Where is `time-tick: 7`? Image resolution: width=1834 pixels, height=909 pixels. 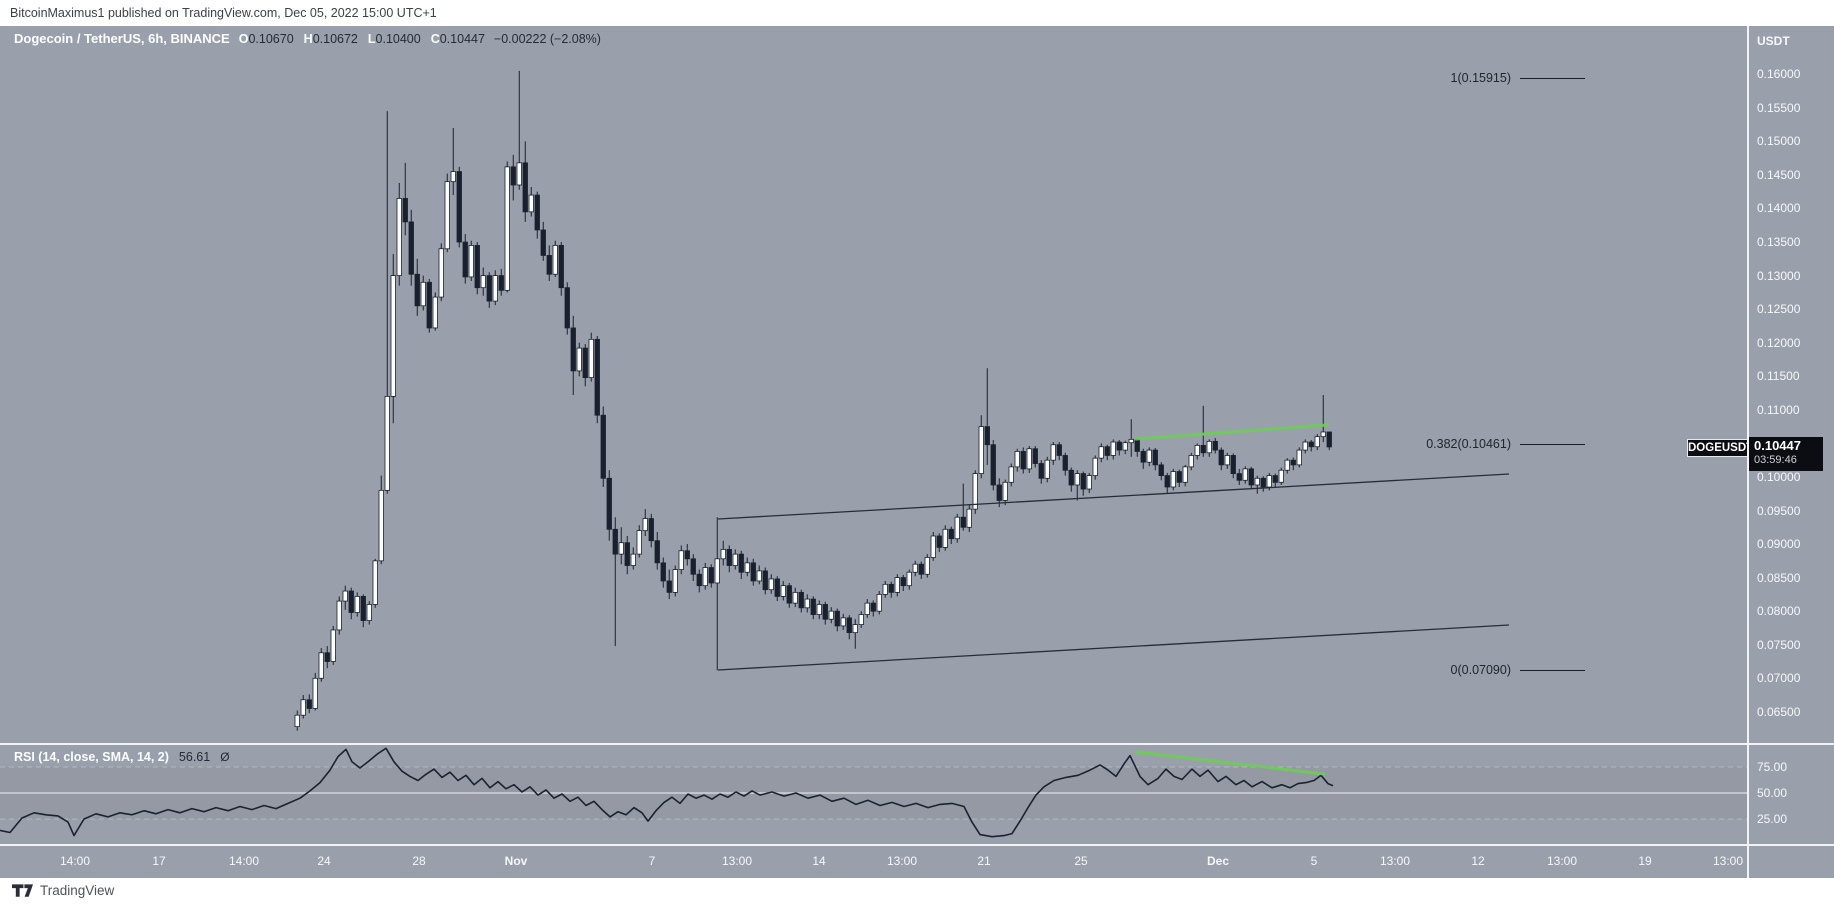 time-tick: 7 is located at coordinates (652, 861).